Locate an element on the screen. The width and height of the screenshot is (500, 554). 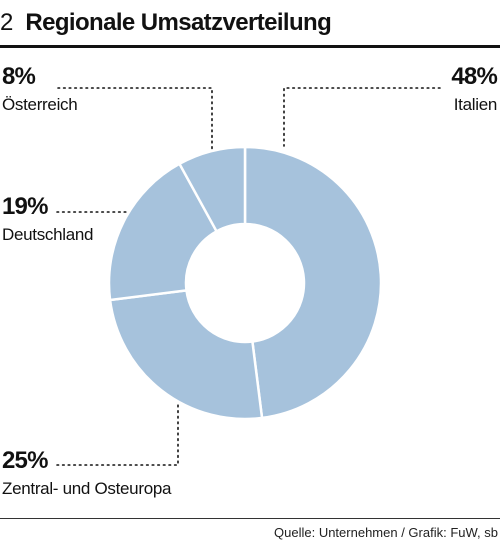
slice-oesterreich is located at coordinates (212, 189).